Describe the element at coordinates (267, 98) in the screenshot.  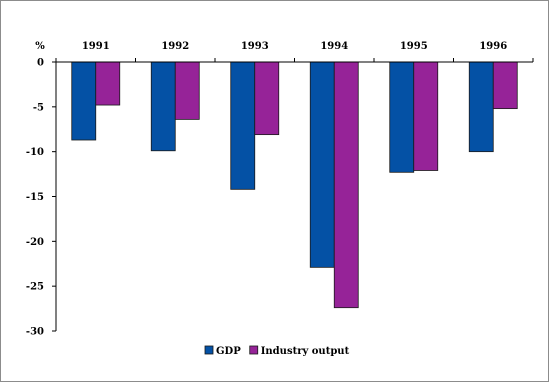
I see `bar-industry-output-1993` at that location.